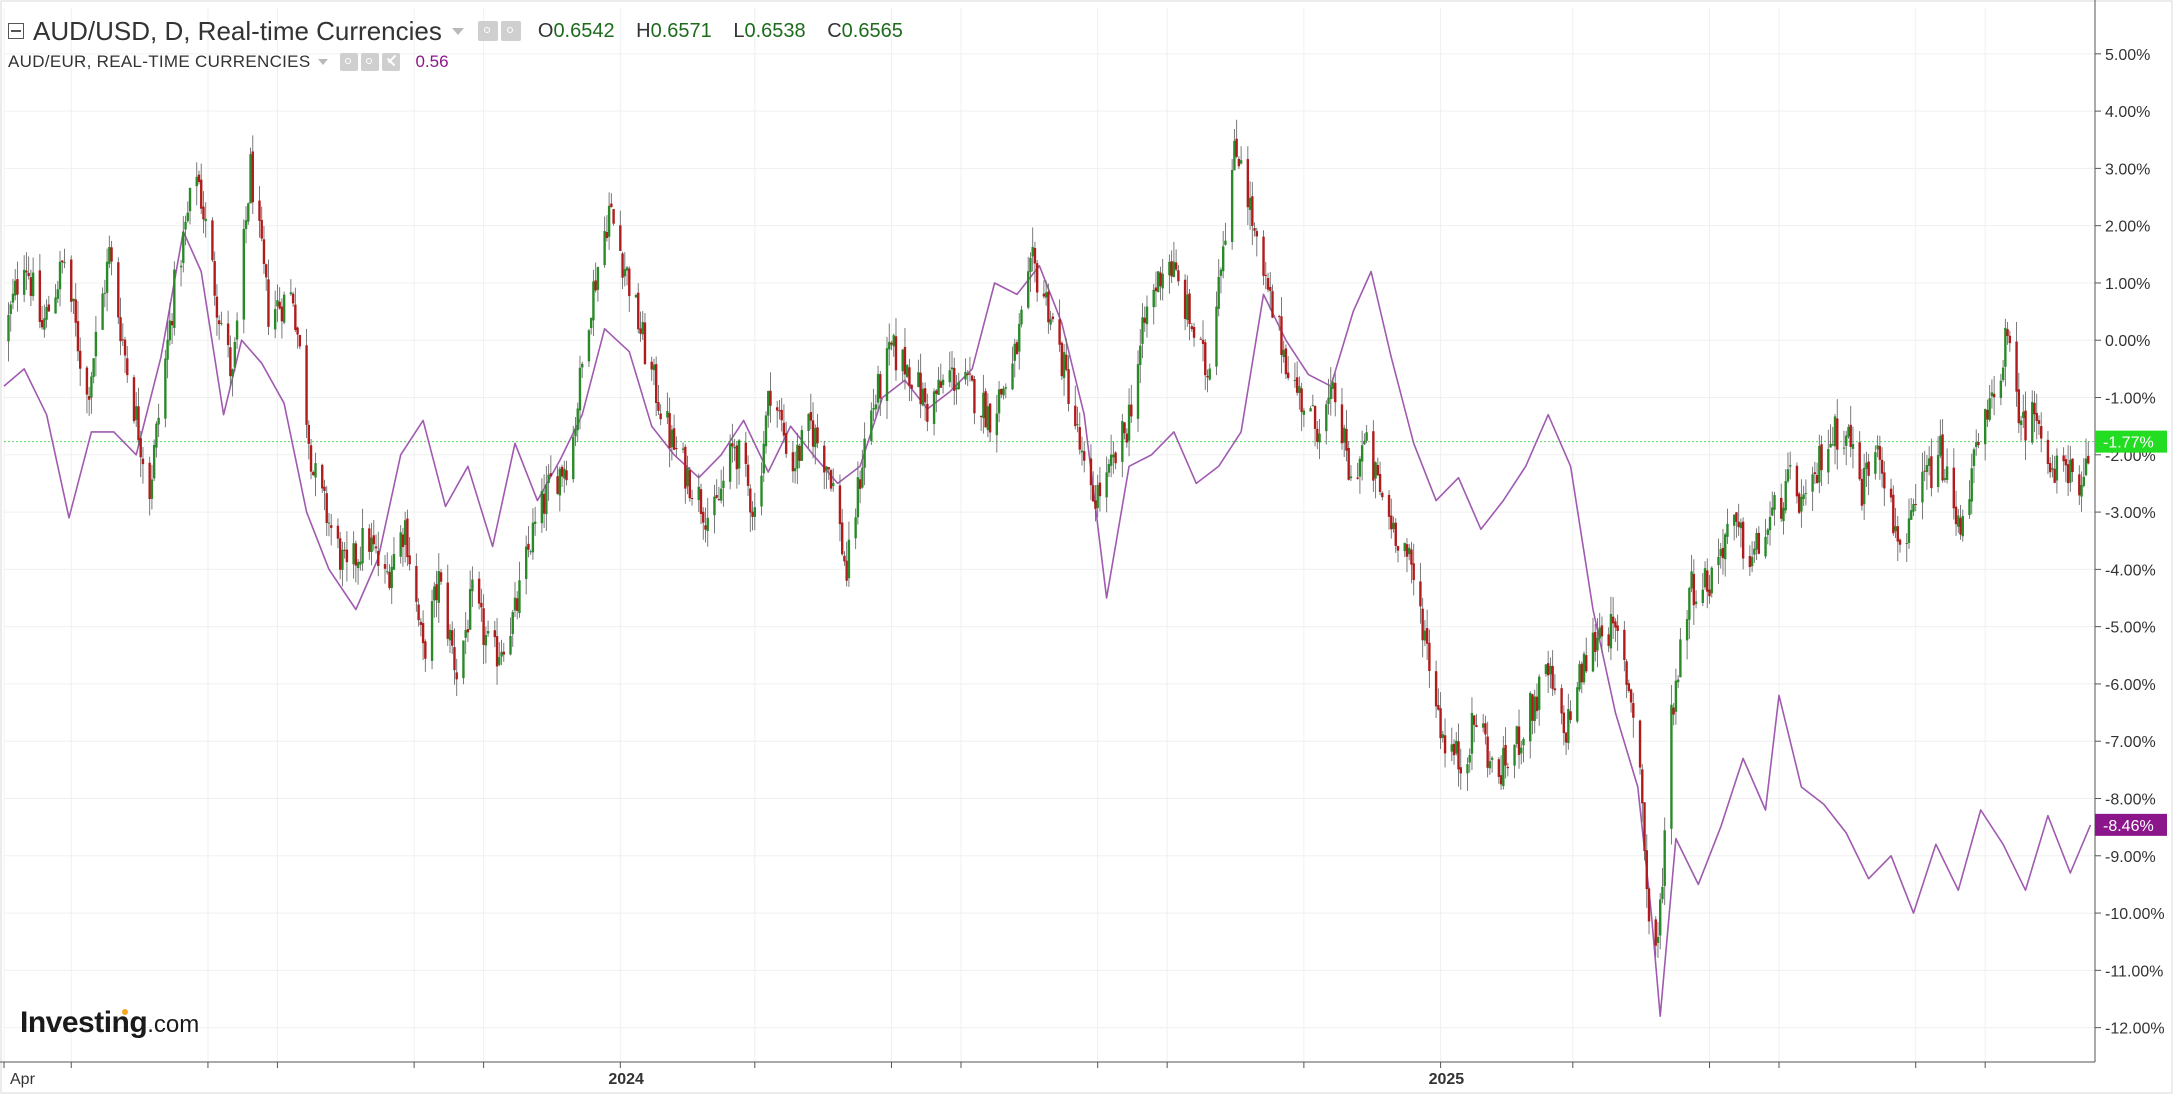 The width and height of the screenshot is (2173, 1094). I want to click on aud-eur-last-value-badge-background, so click(2131, 824).